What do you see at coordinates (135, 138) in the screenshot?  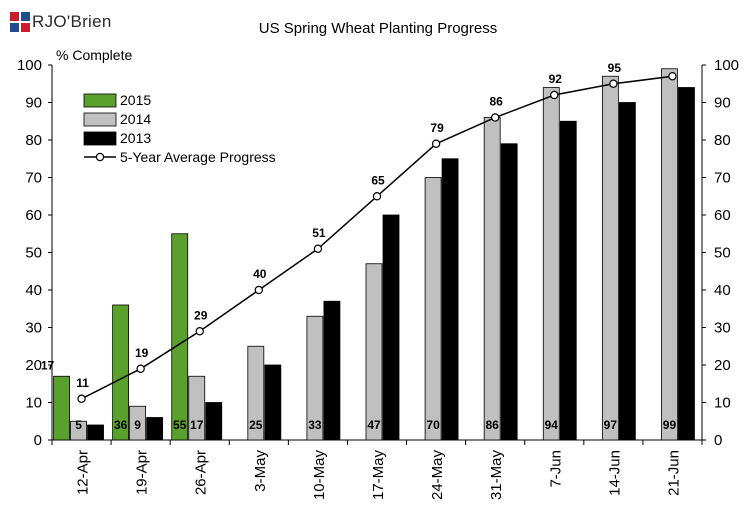 I see `legend-label-2013: 2013` at bounding box center [135, 138].